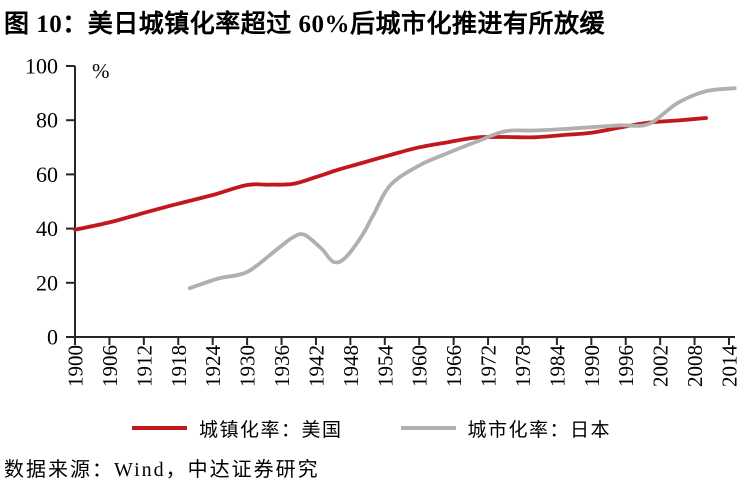  What do you see at coordinates (47, 282) in the screenshot?
I see `y-tick-label: 20` at bounding box center [47, 282].